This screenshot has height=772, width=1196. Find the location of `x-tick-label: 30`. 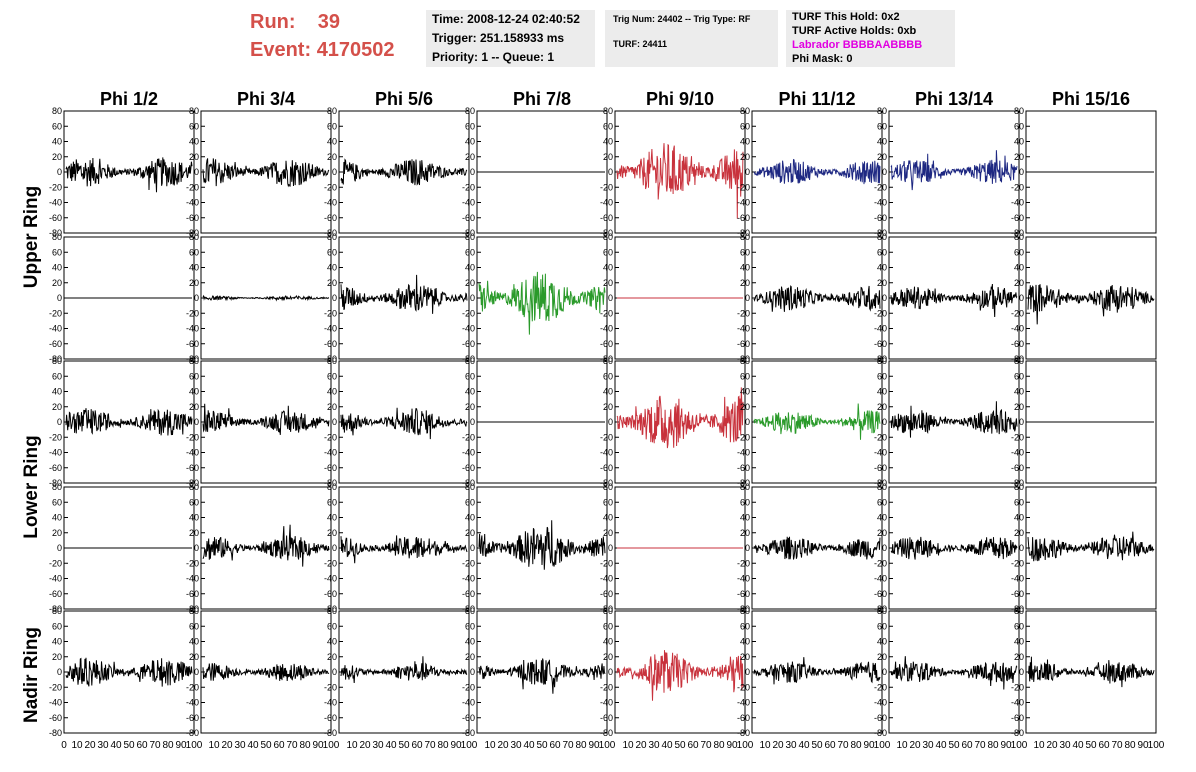

x-tick-label: 30 is located at coordinates (654, 745).